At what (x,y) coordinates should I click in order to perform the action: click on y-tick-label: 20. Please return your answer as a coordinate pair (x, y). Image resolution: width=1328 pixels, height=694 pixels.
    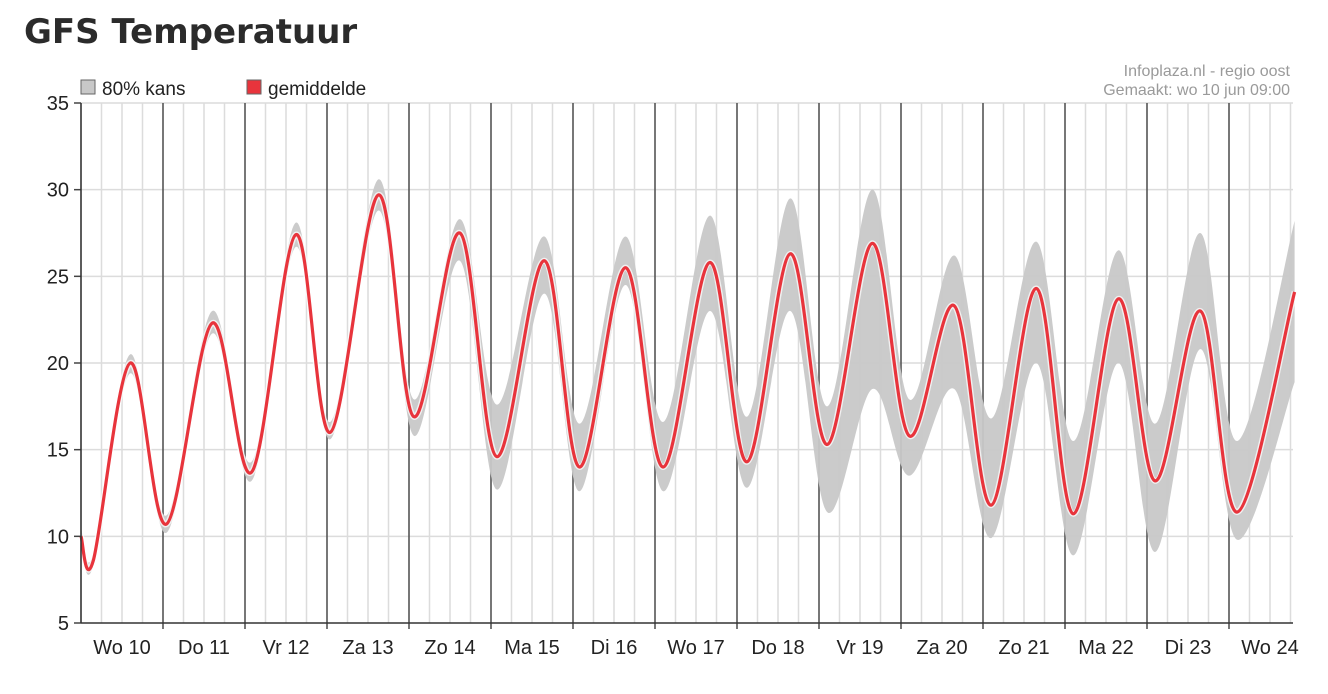
    Looking at the image, I should click on (58, 364).